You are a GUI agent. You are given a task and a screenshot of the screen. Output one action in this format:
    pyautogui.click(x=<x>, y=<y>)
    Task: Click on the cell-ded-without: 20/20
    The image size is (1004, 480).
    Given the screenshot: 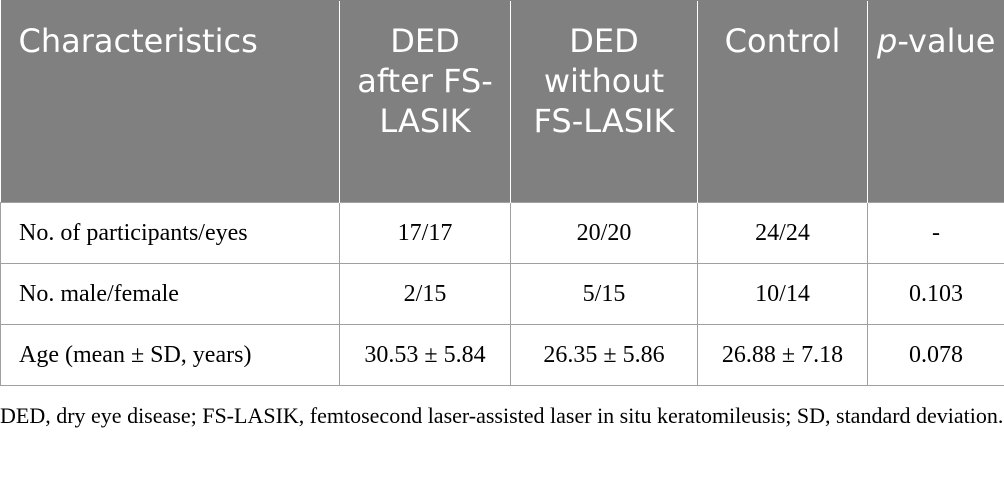 What is the action you would take?
    pyautogui.click(x=604, y=233)
    